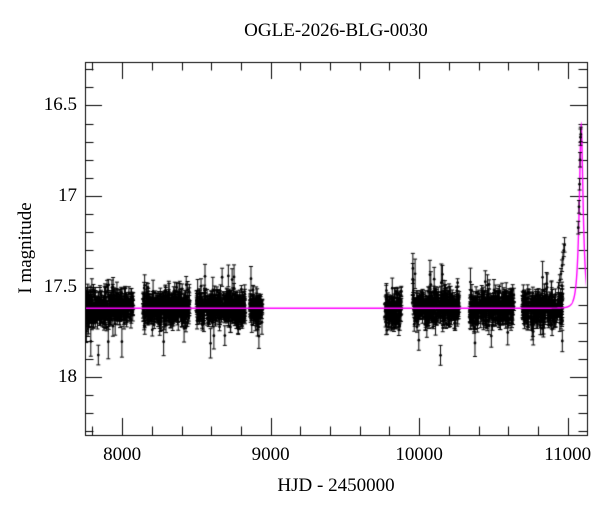 The width and height of the screenshot is (600, 512). Describe the element at coordinates (122, 454) in the screenshot. I see `x-tick-label-8000: 8000` at that location.